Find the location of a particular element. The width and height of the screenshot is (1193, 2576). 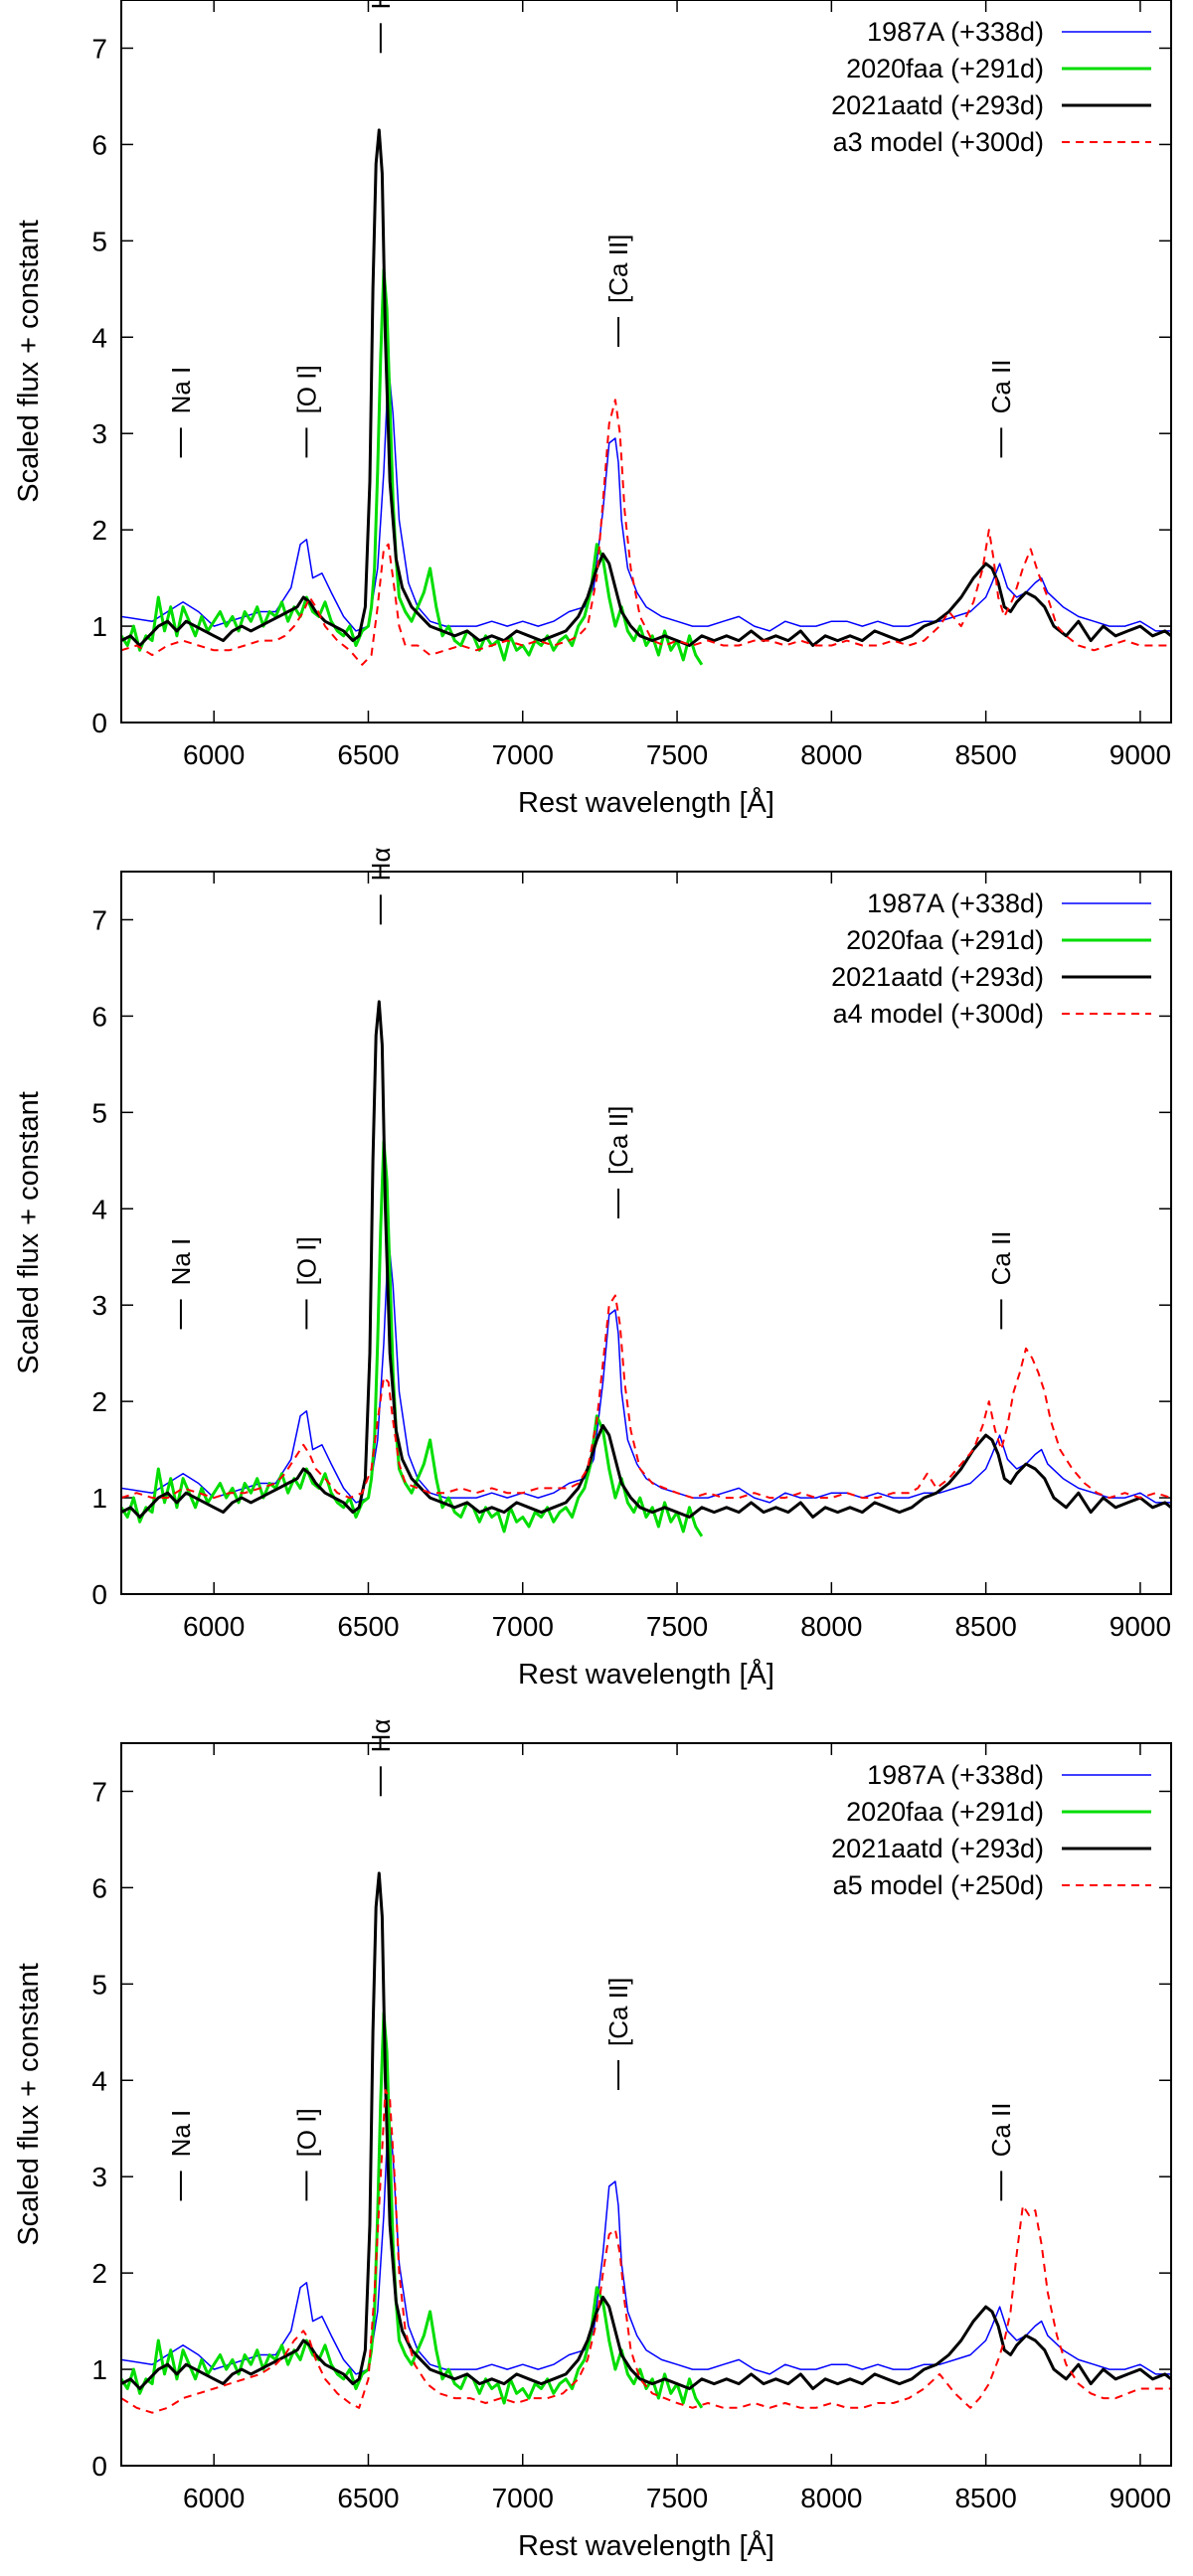

legend-label: a5 model (+250d) is located at coordinates (938, 1885).